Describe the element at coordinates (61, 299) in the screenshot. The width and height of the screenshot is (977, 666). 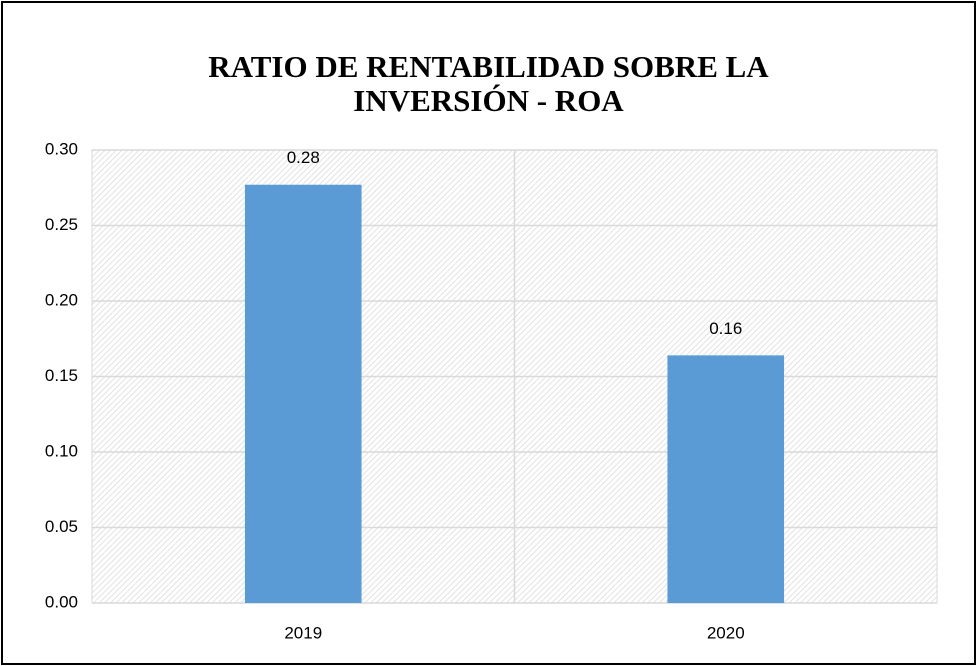
I see `y-tick-label: 0.20` at that location.